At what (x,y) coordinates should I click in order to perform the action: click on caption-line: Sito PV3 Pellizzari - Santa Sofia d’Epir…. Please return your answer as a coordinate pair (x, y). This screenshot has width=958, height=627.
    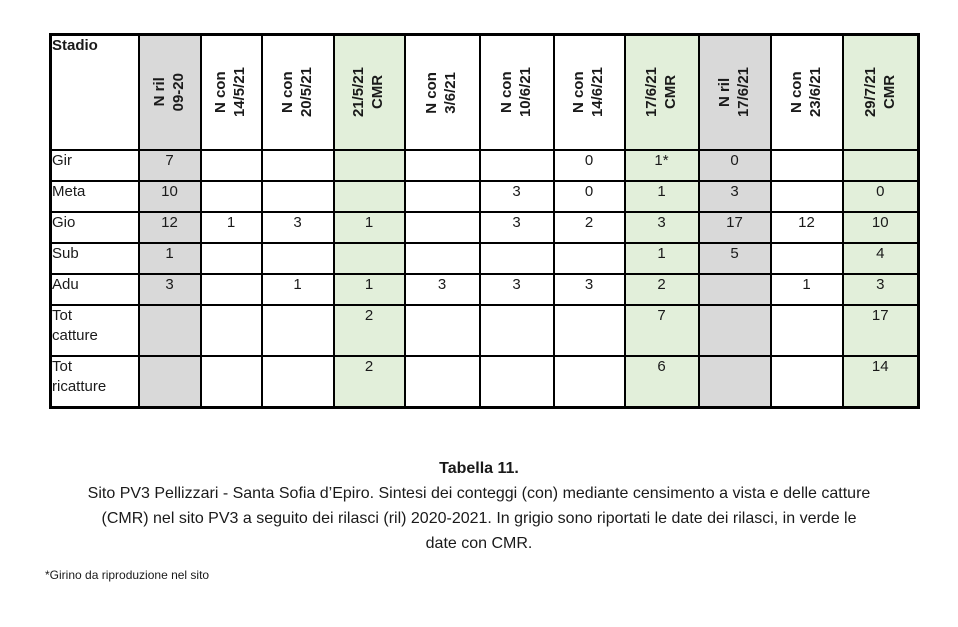
    Looking at the image, I should click on (479, 493).